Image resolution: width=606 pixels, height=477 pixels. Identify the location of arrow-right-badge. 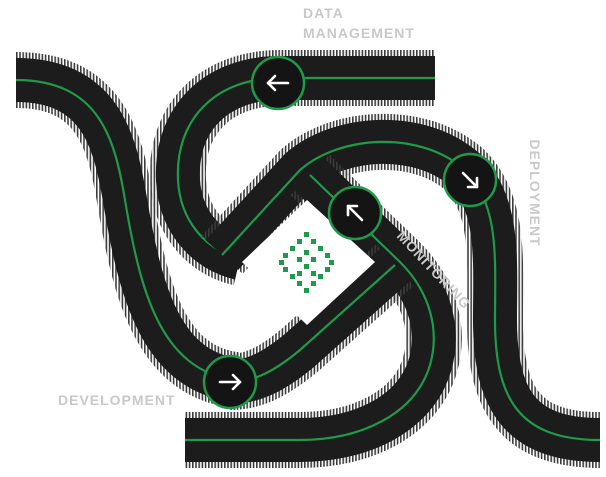
(230, 382).